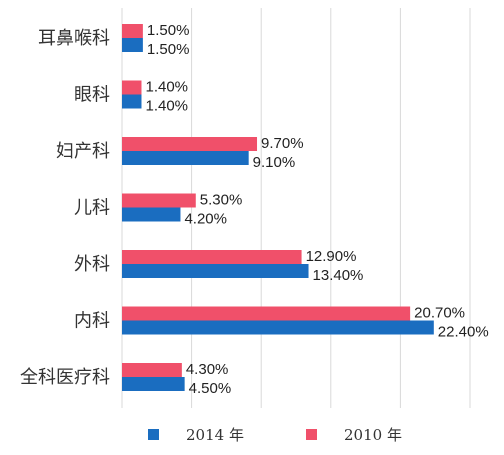  What do you see at coordinates (205, 219) in the screenshot?
I see `value-label-2014-3: 4.20%` at bounding box center [205, 219].